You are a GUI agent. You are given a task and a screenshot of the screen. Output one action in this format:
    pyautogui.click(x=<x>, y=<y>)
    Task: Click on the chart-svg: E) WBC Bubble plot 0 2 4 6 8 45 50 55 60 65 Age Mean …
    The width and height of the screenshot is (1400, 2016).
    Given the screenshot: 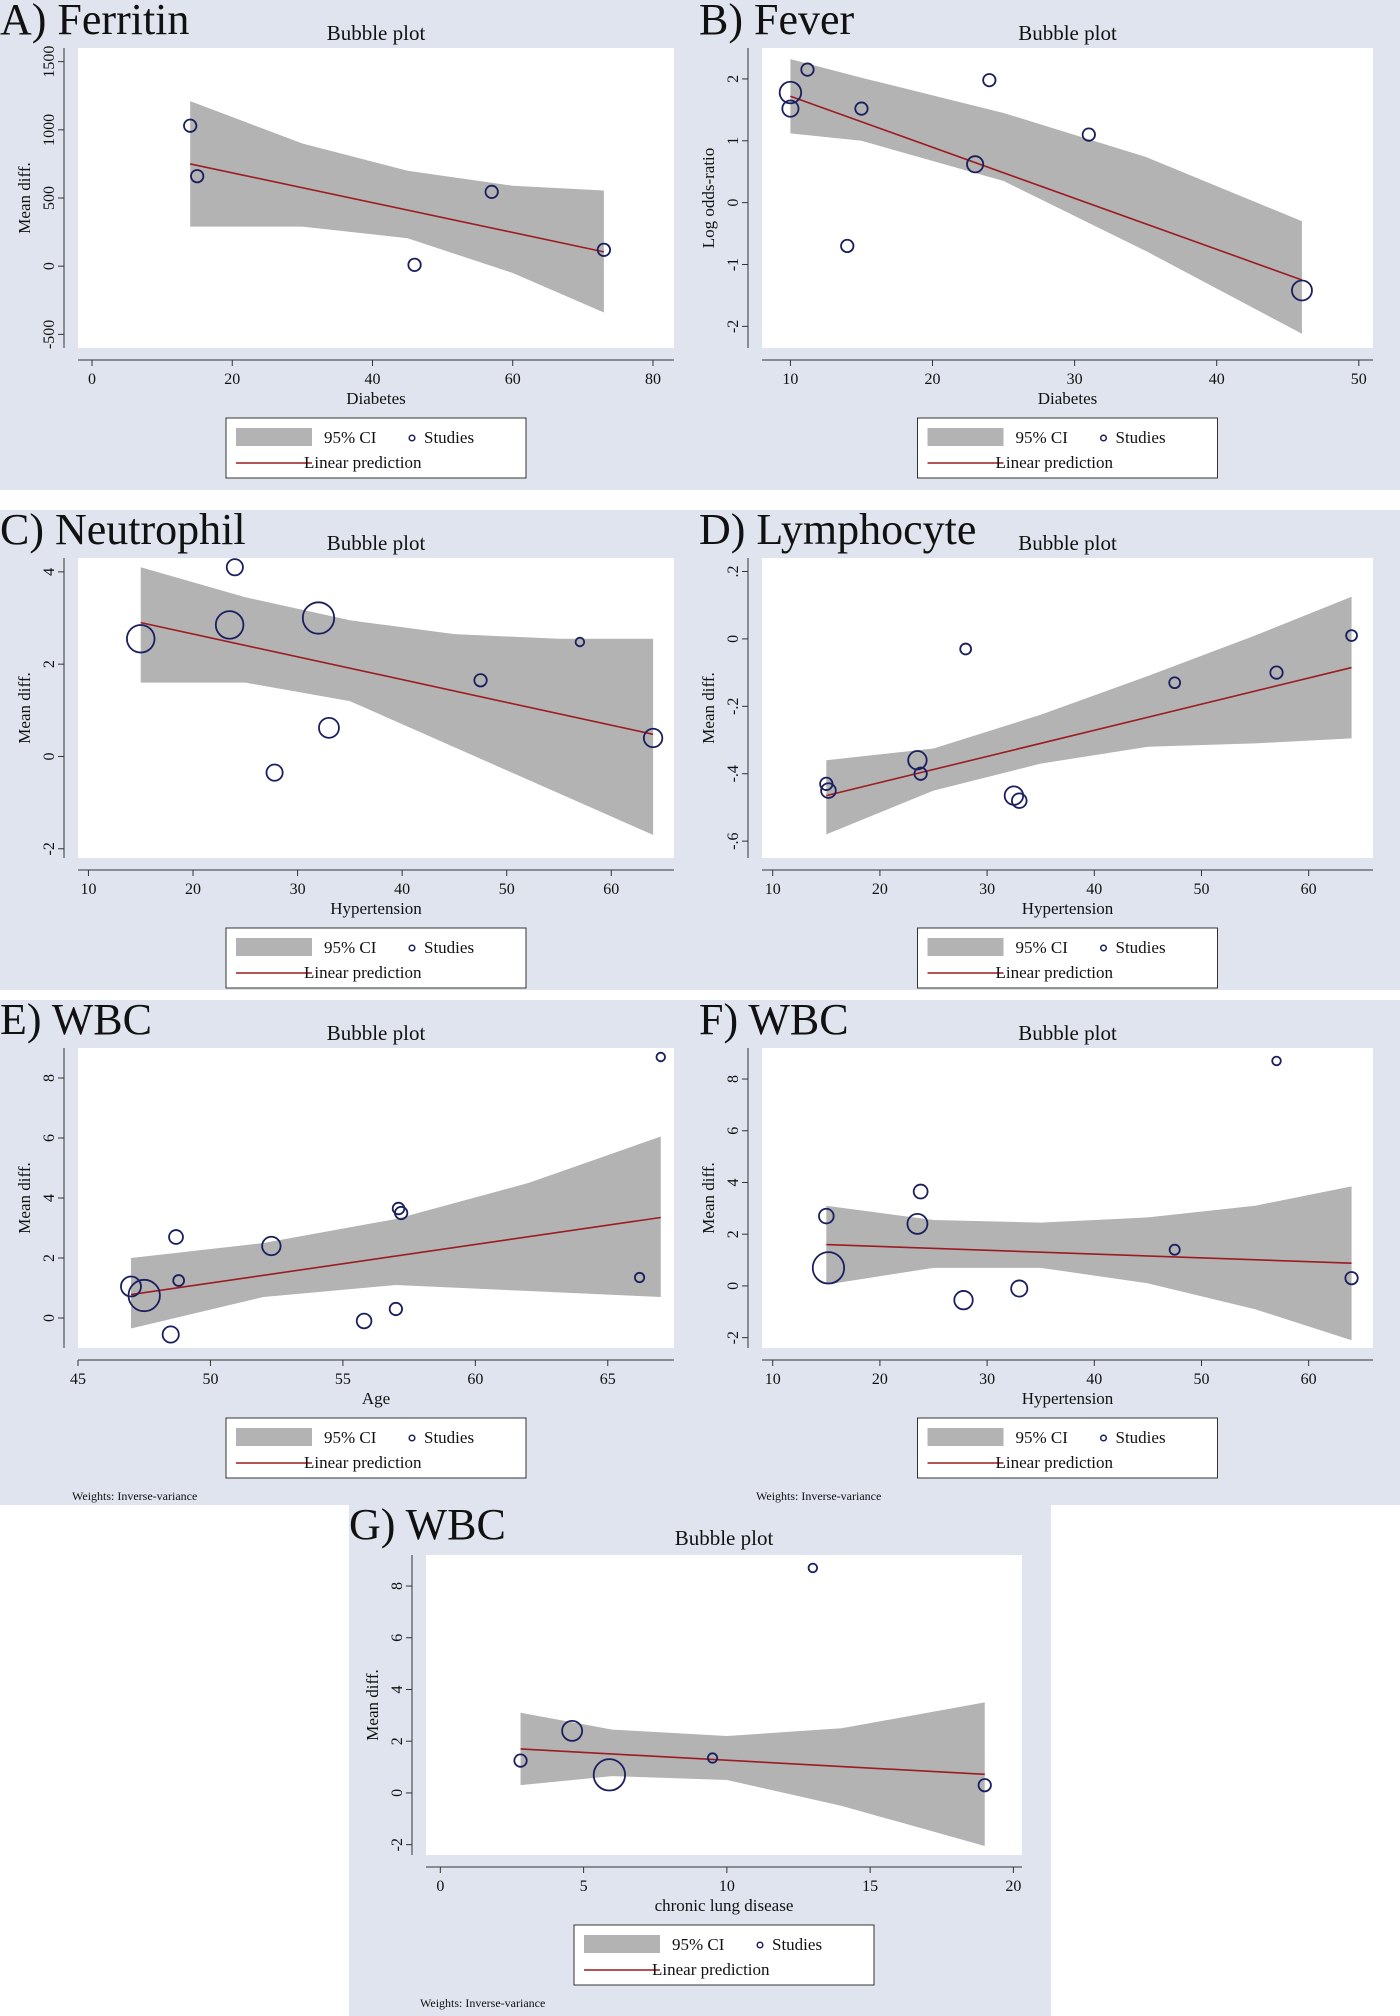 What is the action you would take?
    pyautogui.click(x=337, y=1251)
    